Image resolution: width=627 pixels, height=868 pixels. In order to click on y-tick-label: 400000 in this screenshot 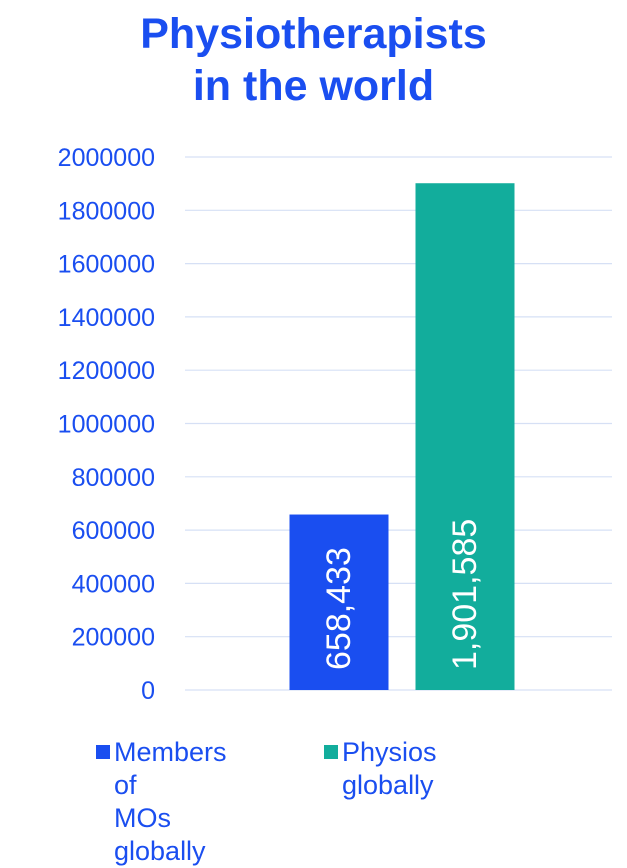, I will do `click(113, 584)`.